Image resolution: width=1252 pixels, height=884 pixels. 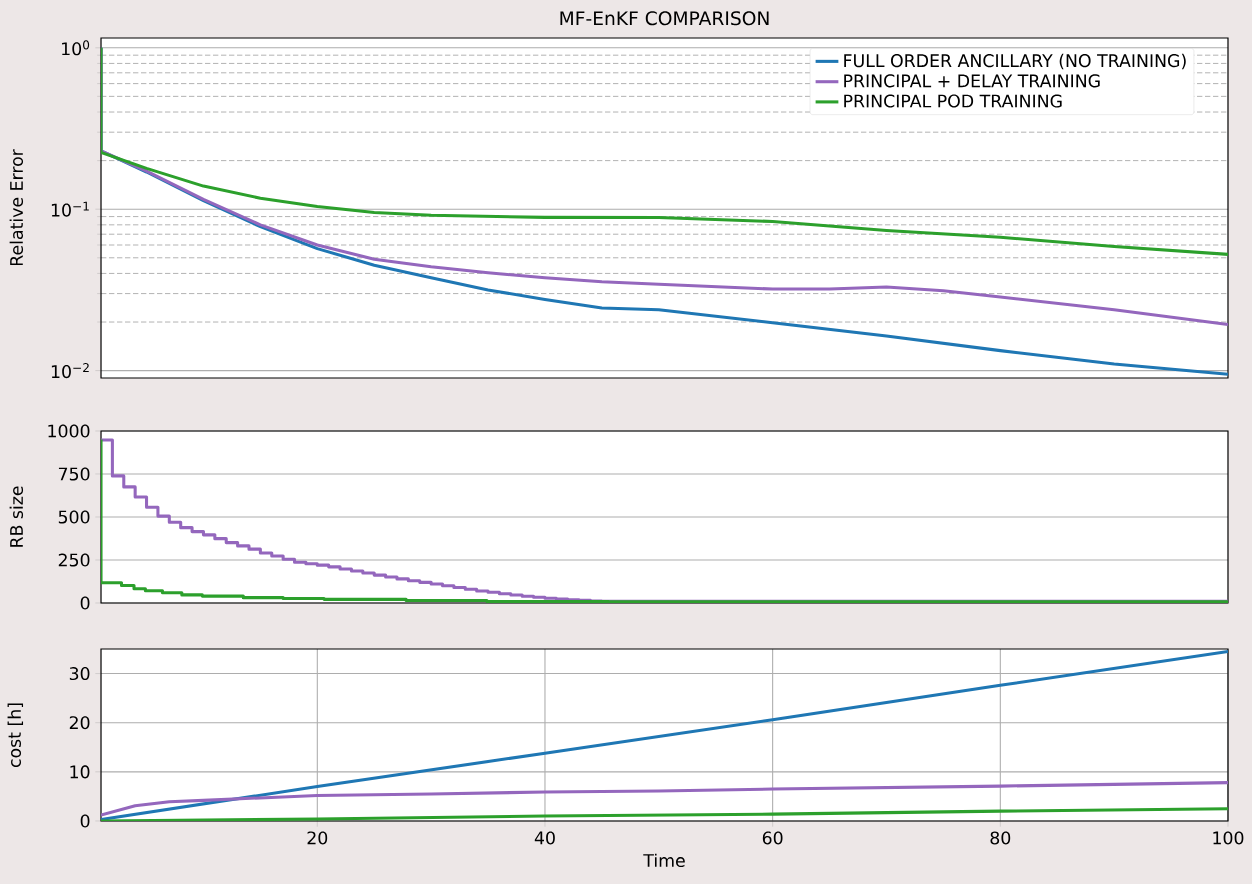 I want to click on y-tick-label: 10, so click(x=80, y=772).